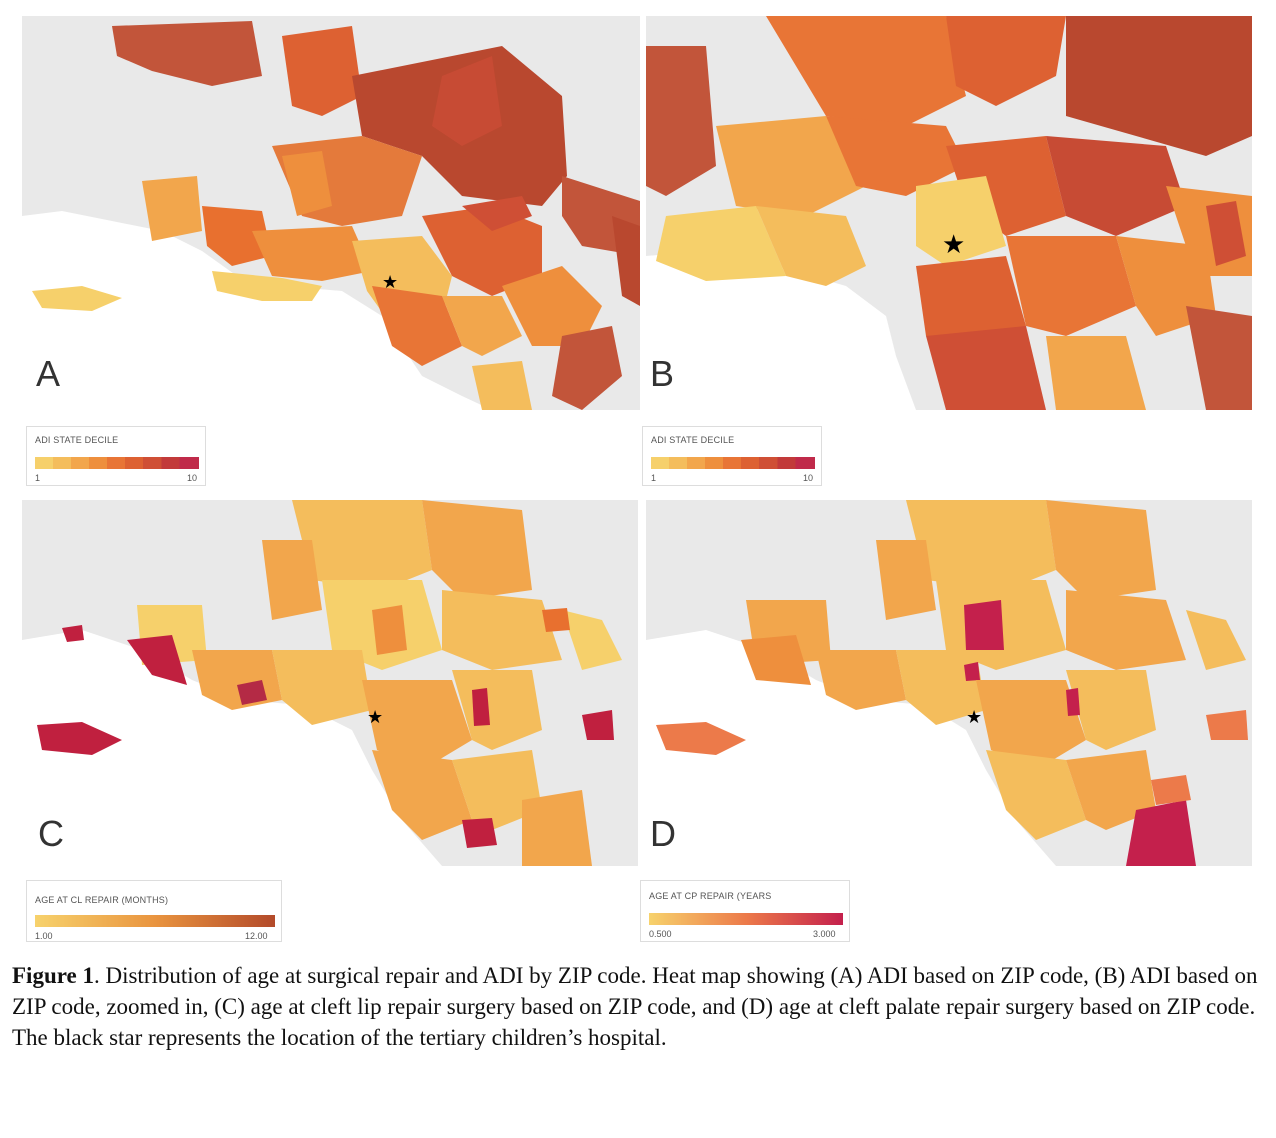 This screenshot has height=1138, width=1276. What do you see at coordinates (660, 934) in the screenshot?
I see `legend-min-label: 0.500` at bounding box center [660, 934].